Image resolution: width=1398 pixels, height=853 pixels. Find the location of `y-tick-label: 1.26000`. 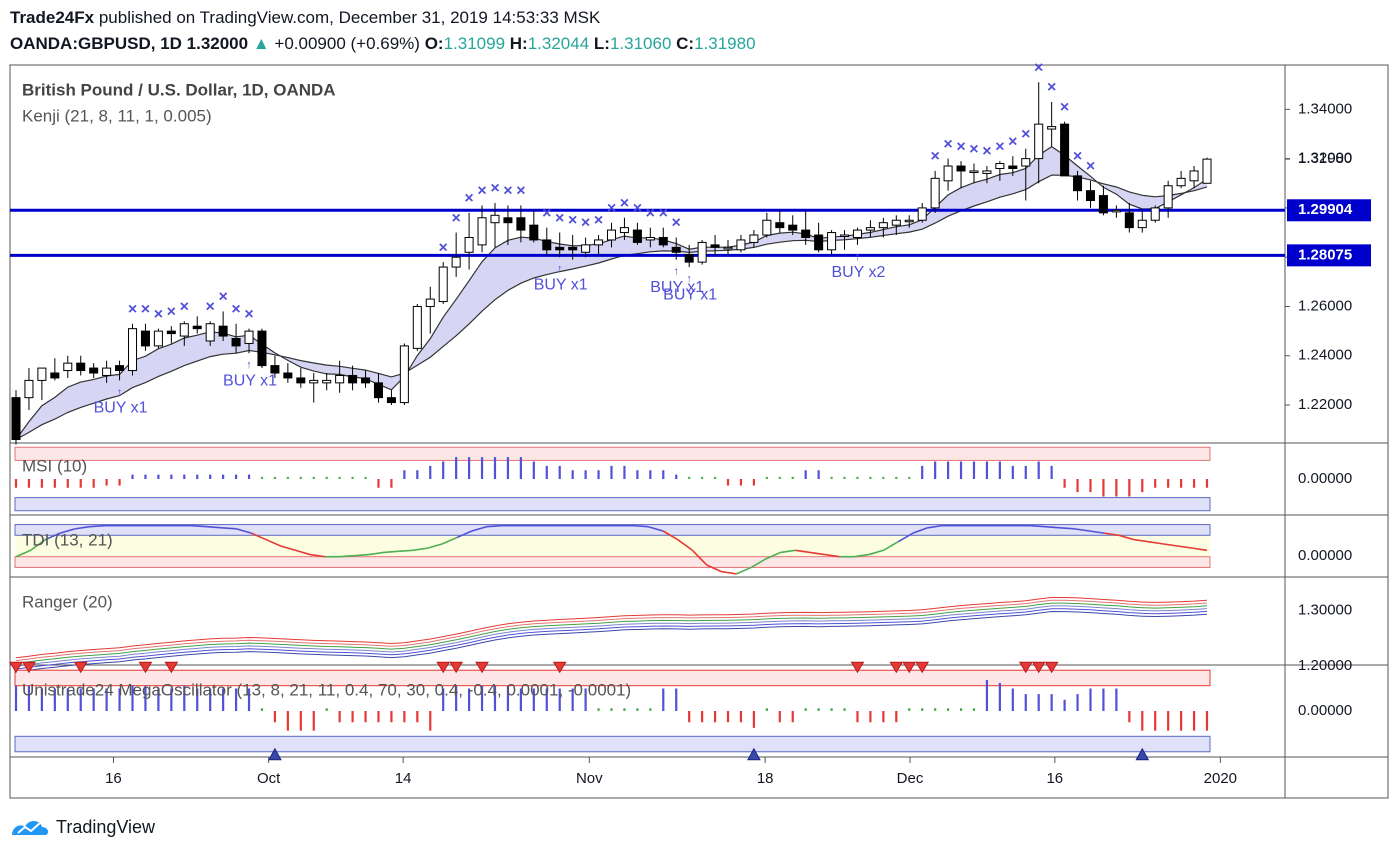

y-tick-label: 1.26000 is located at coordinates (1325, 305).